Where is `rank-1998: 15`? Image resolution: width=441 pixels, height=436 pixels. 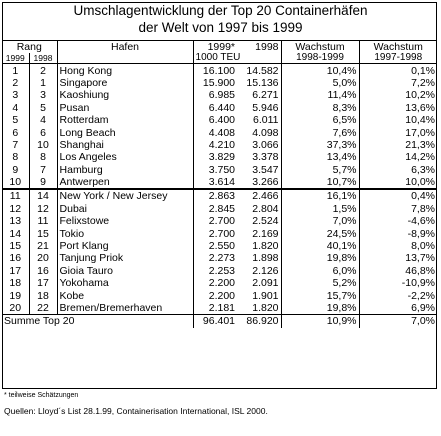 rank-1998: 15 is located at coordinates (43, 233).